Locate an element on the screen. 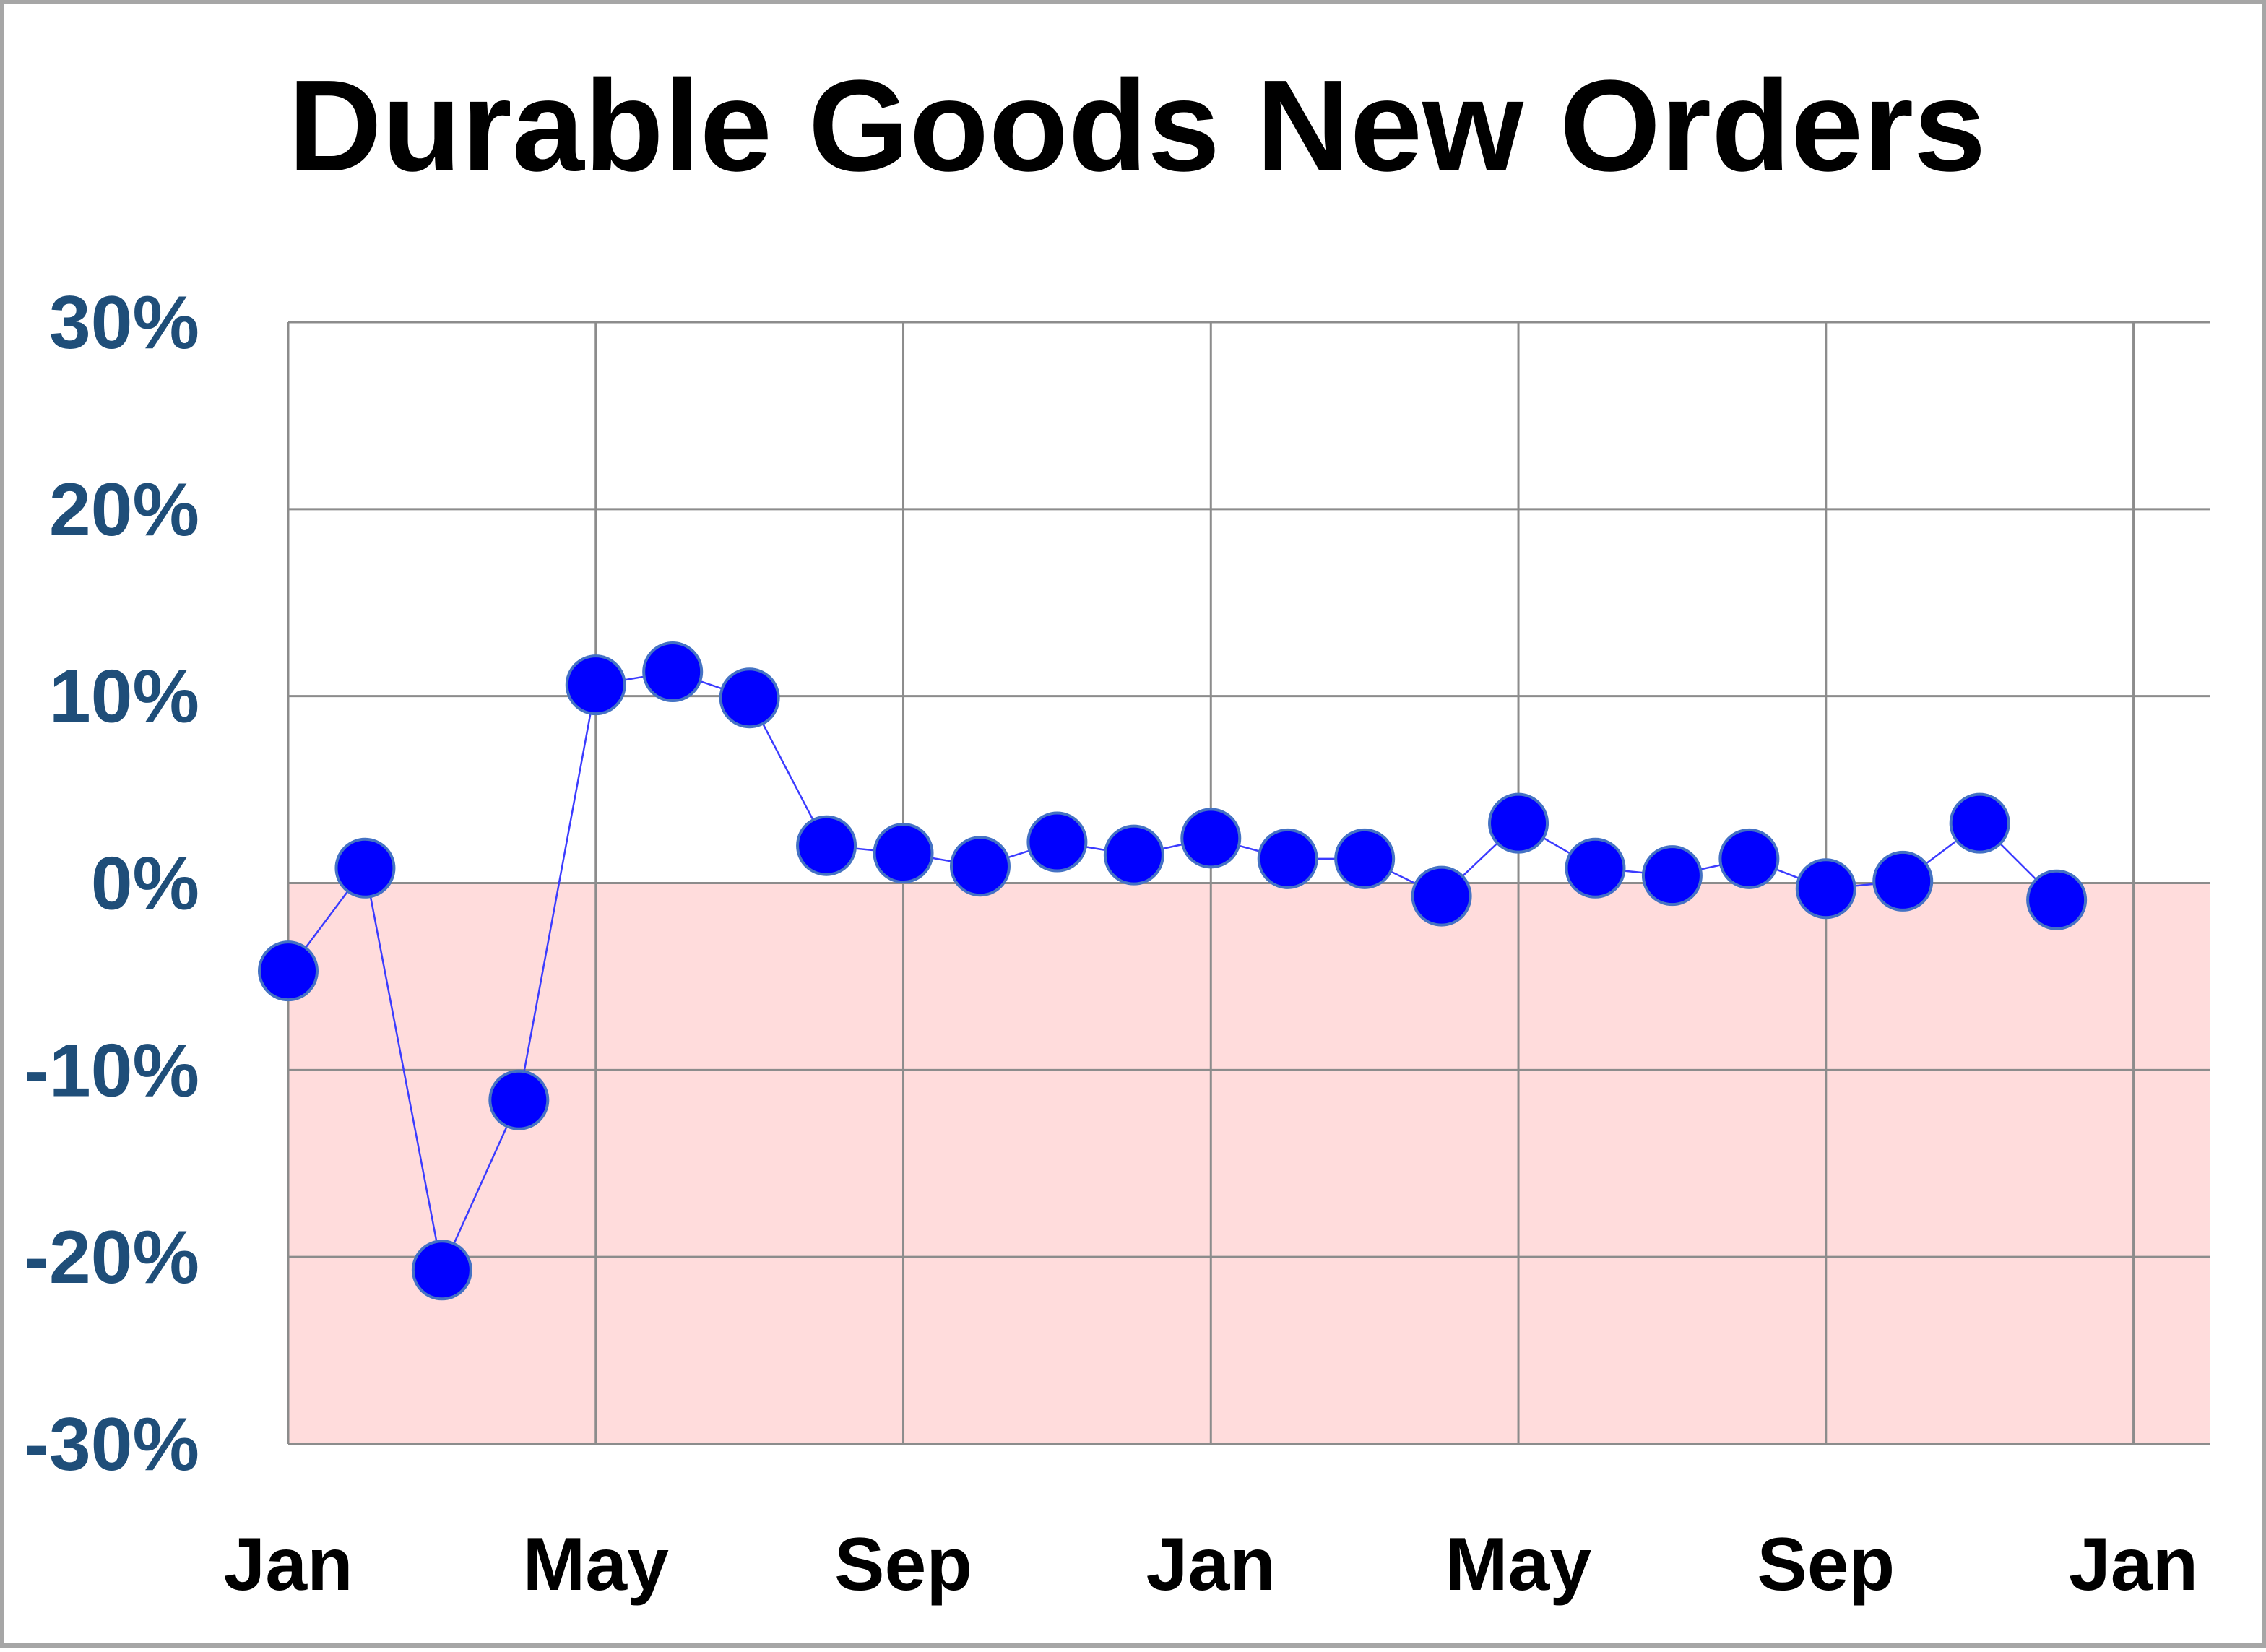  y-tick-label: -10% is located at coordinates (111, 1070).